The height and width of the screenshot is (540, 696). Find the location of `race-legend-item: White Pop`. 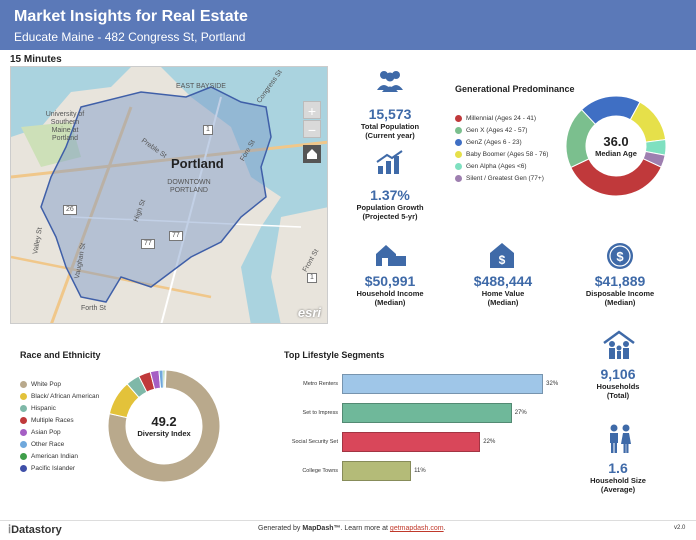

race-legend-item: White Pop is located at coordinates (59, 384).